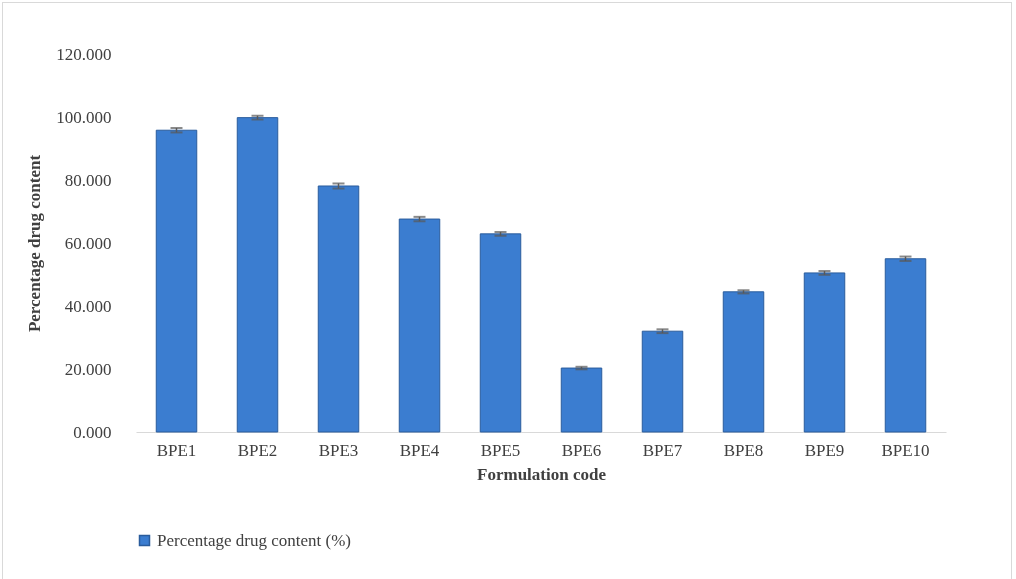  I want to click on y-tick-label: 80.000, so click(88, 180).